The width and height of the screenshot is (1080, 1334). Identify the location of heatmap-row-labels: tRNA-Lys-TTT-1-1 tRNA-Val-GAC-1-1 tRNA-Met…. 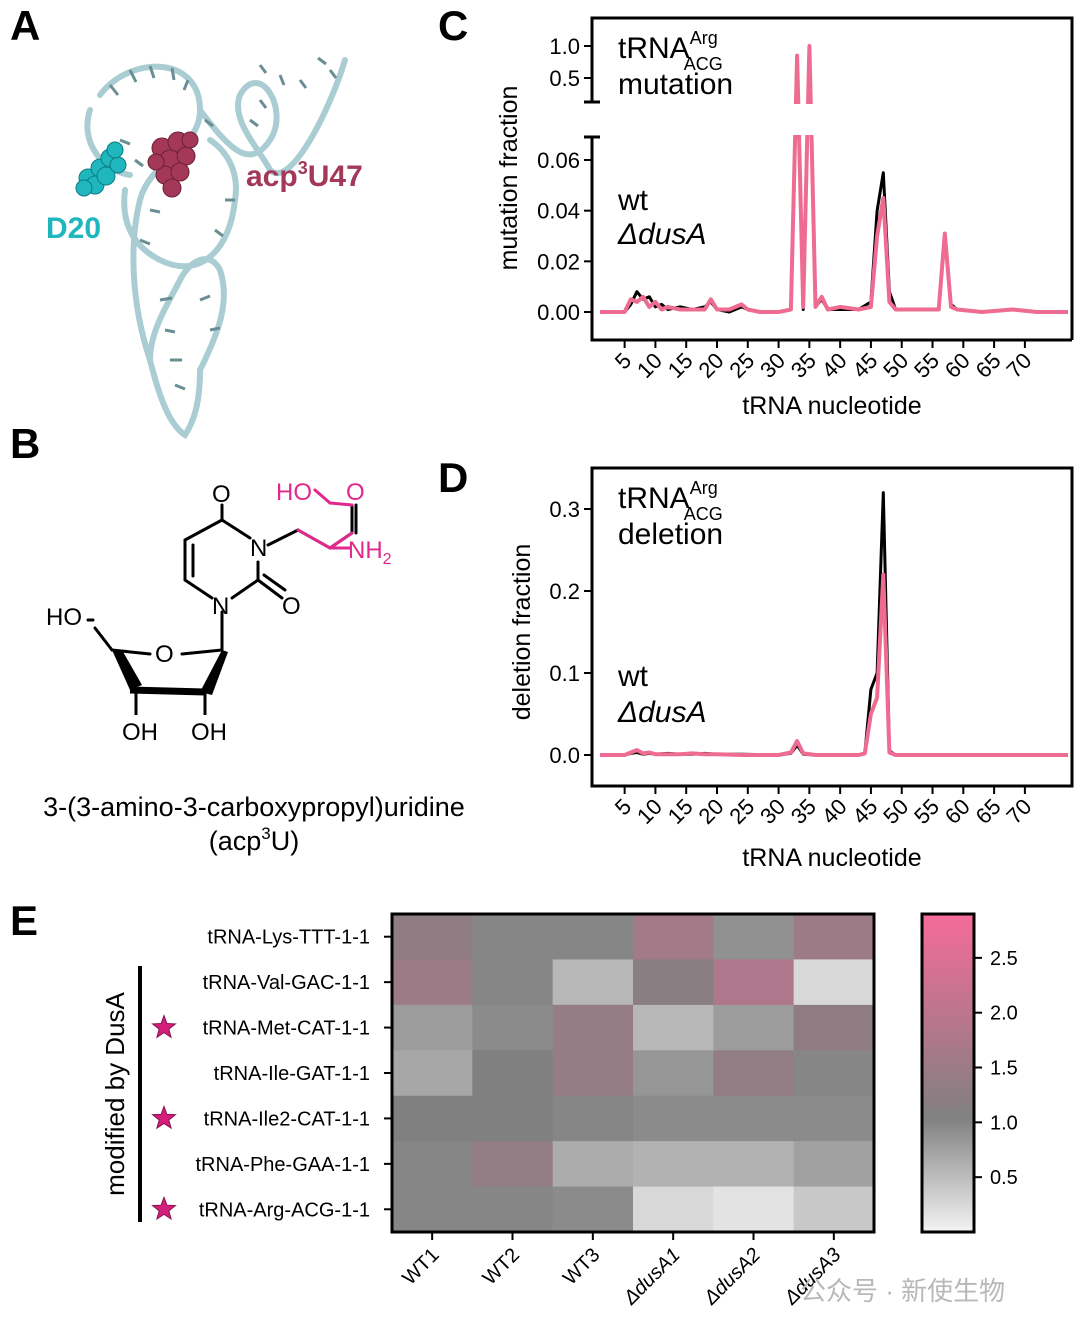
(271, 1074).